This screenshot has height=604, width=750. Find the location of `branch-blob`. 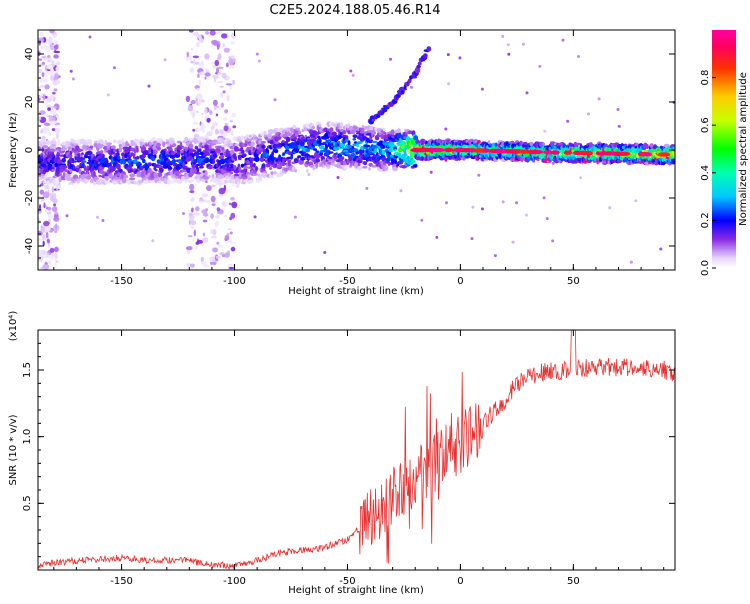

branch-blob is located at coordinates (429, 49).